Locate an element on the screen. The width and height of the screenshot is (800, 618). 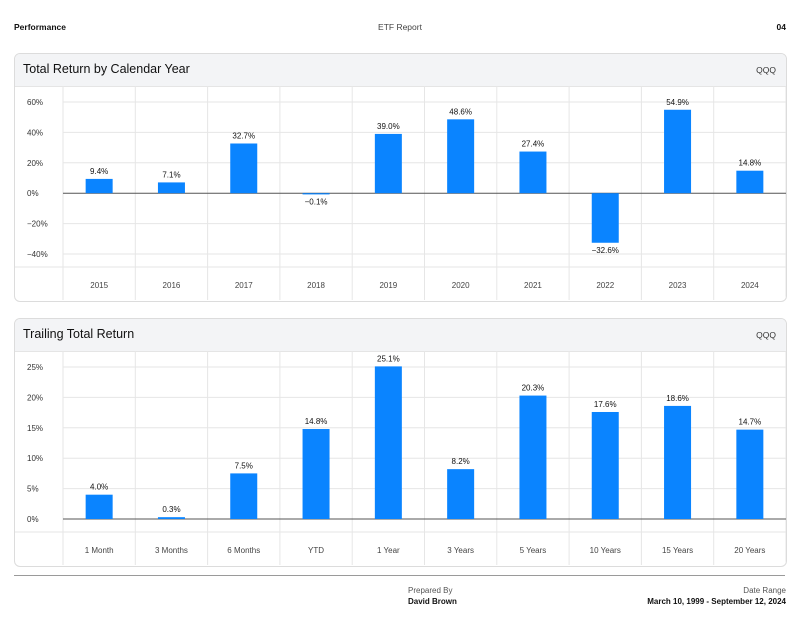
y-tick-label: 25% is located at coordinates (35, 367).